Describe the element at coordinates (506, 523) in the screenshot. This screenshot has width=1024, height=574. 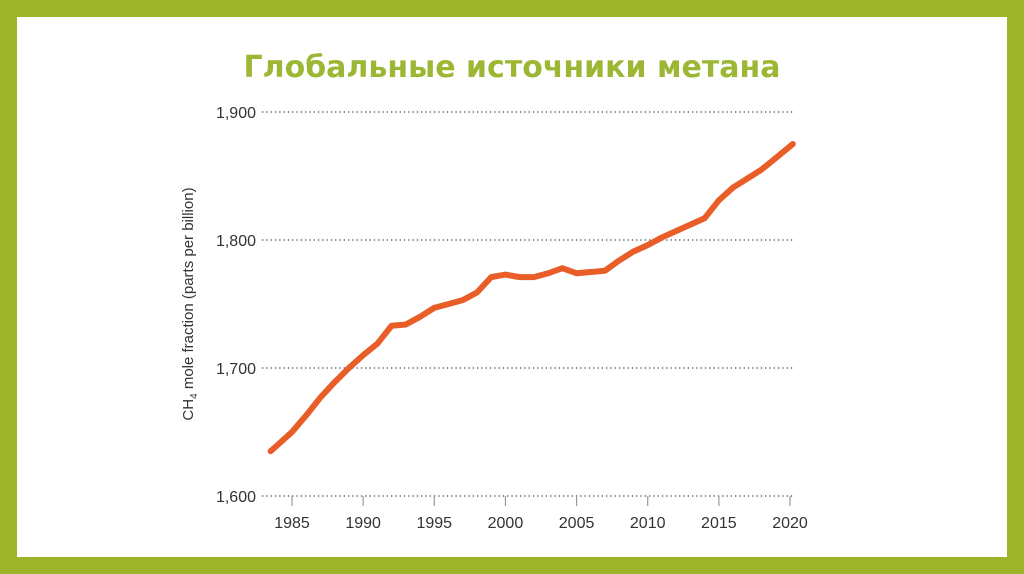
I see `x-tick-label: 2000` at that location.